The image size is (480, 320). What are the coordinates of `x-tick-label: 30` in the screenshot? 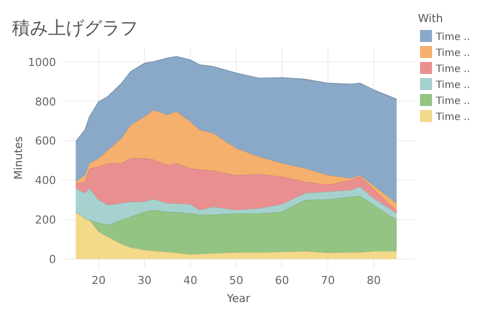 It's located at (145, 280).